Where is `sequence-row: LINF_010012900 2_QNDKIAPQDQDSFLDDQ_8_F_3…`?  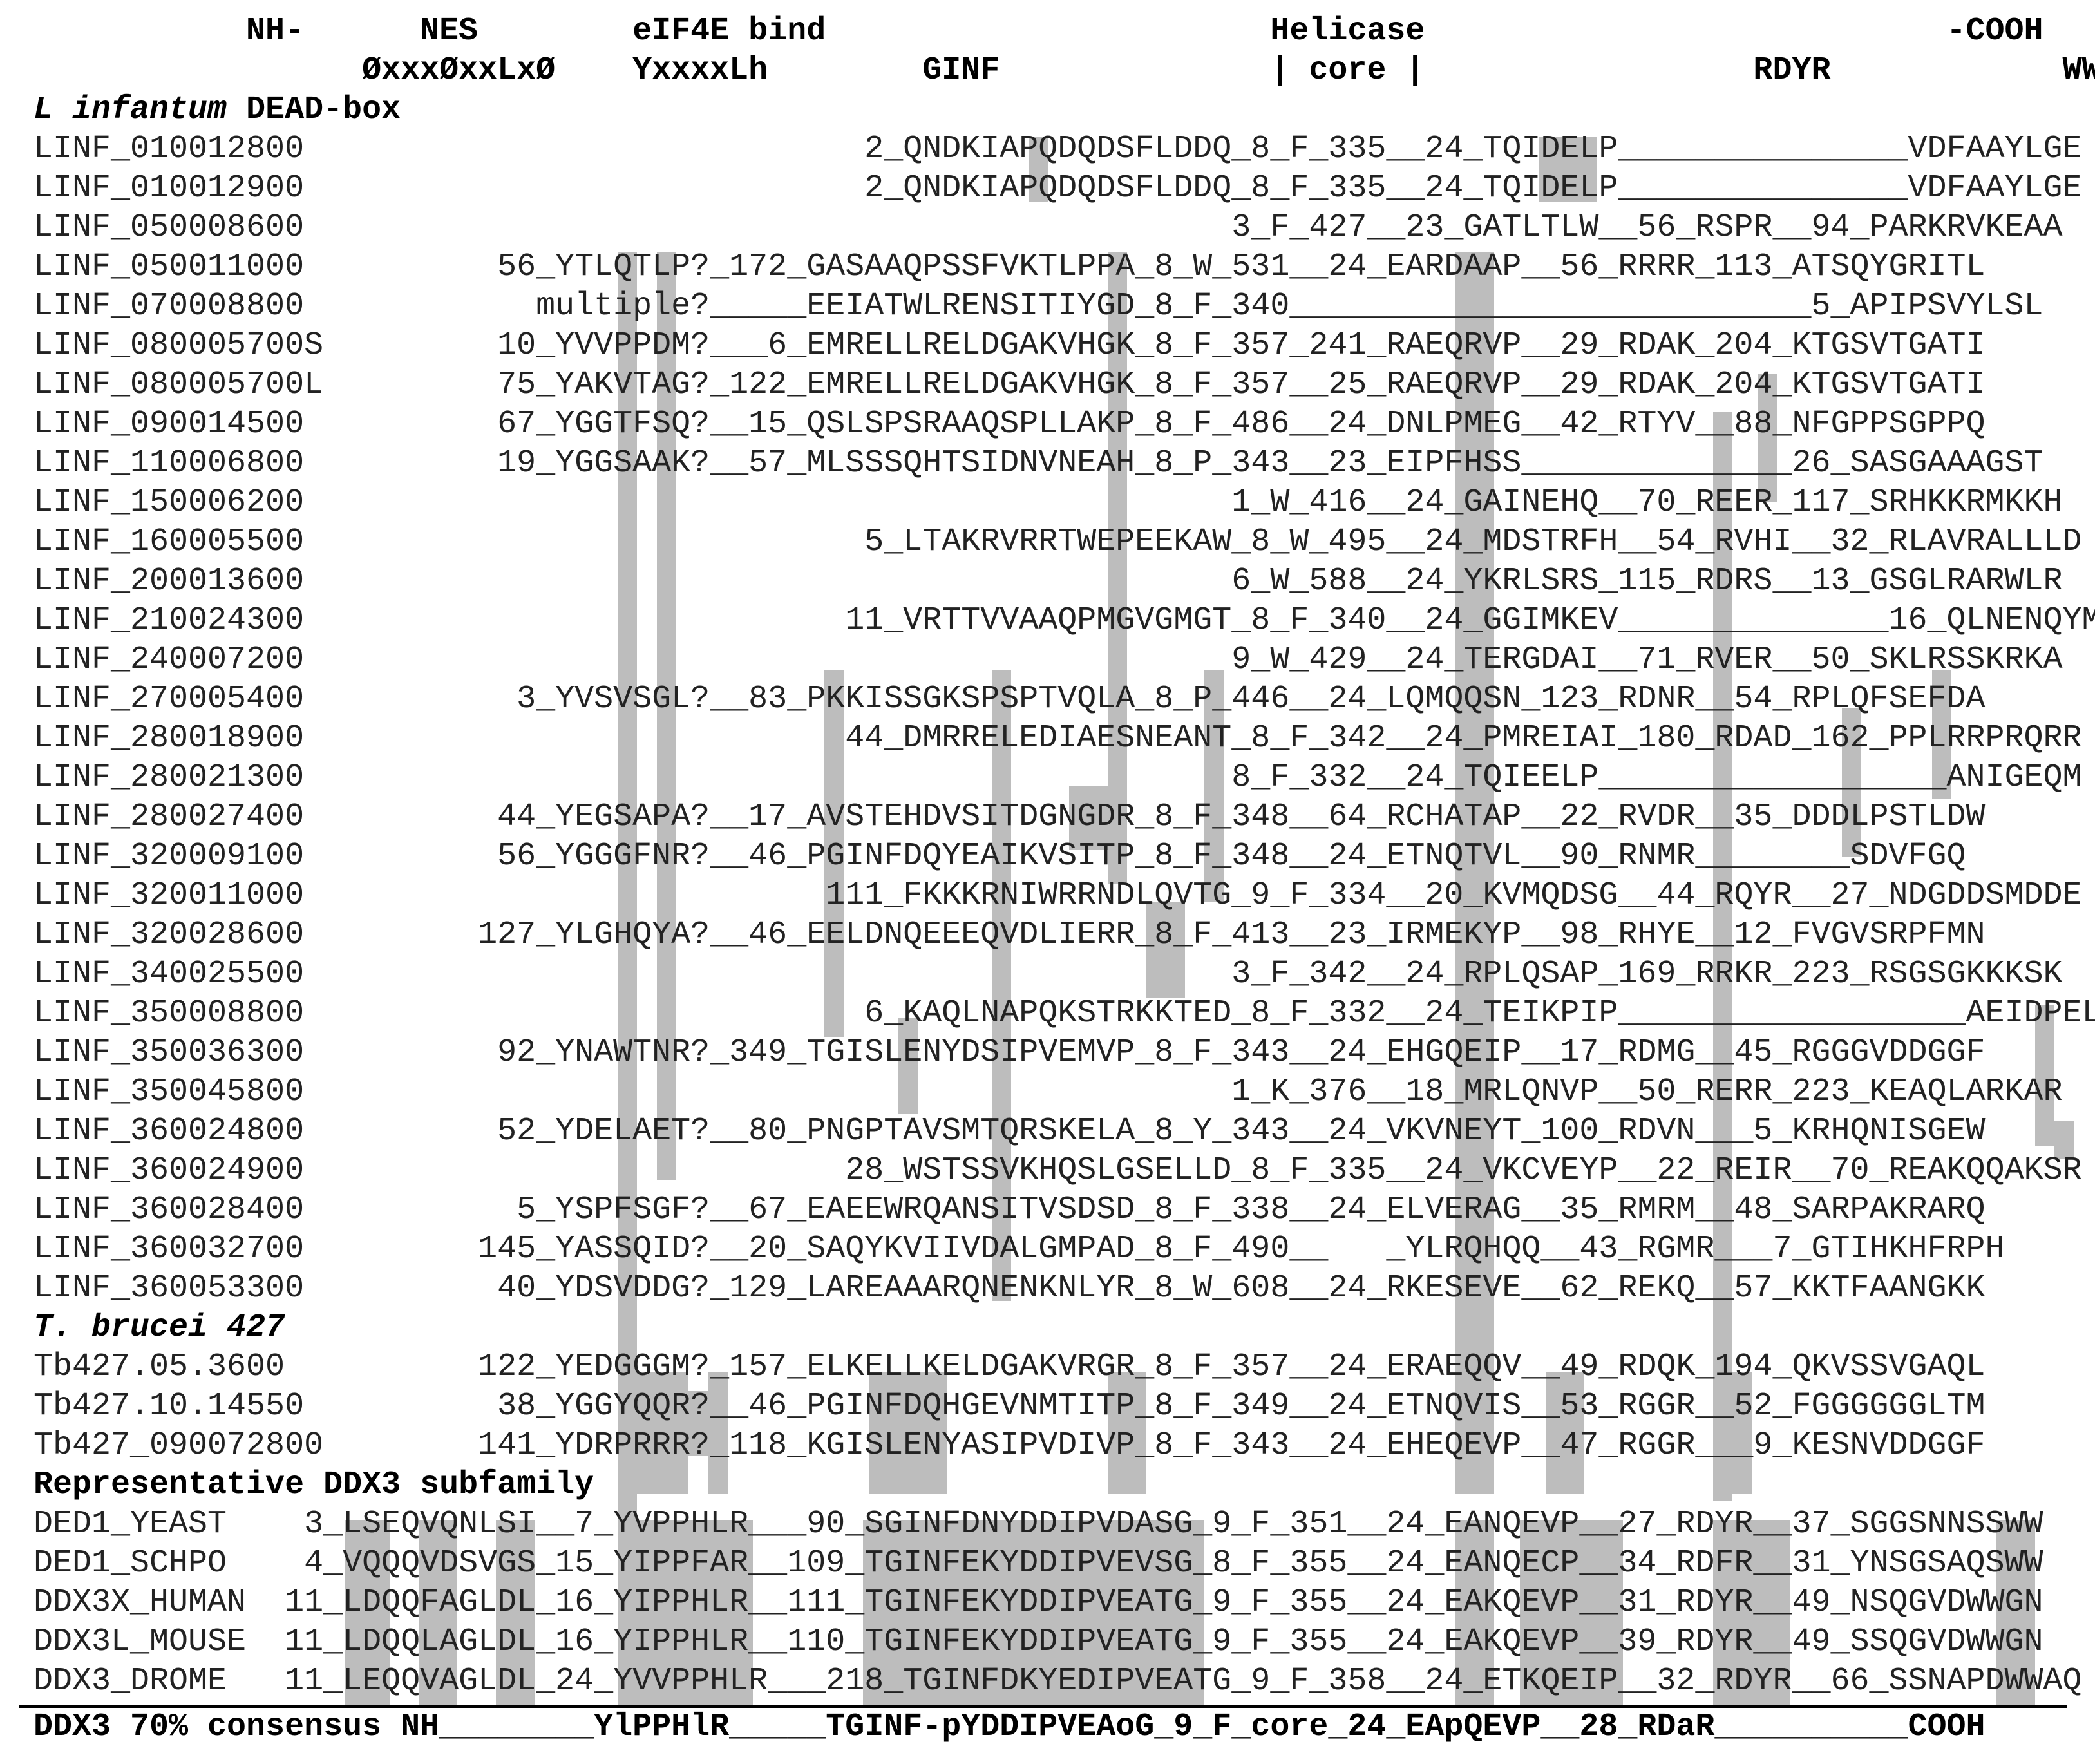 sequence-row: LINF_010012900 2_QNDKIAPQDQDSFLDDQ_8_F_3… is located at coordinates (1057, 188).